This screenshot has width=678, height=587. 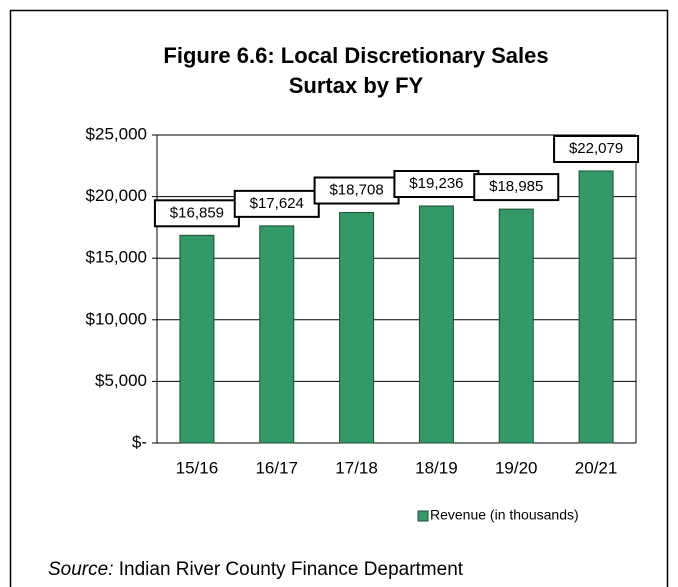 I want to click on chart-subtitle: Surtax by FY, so click(x=356, y=85).